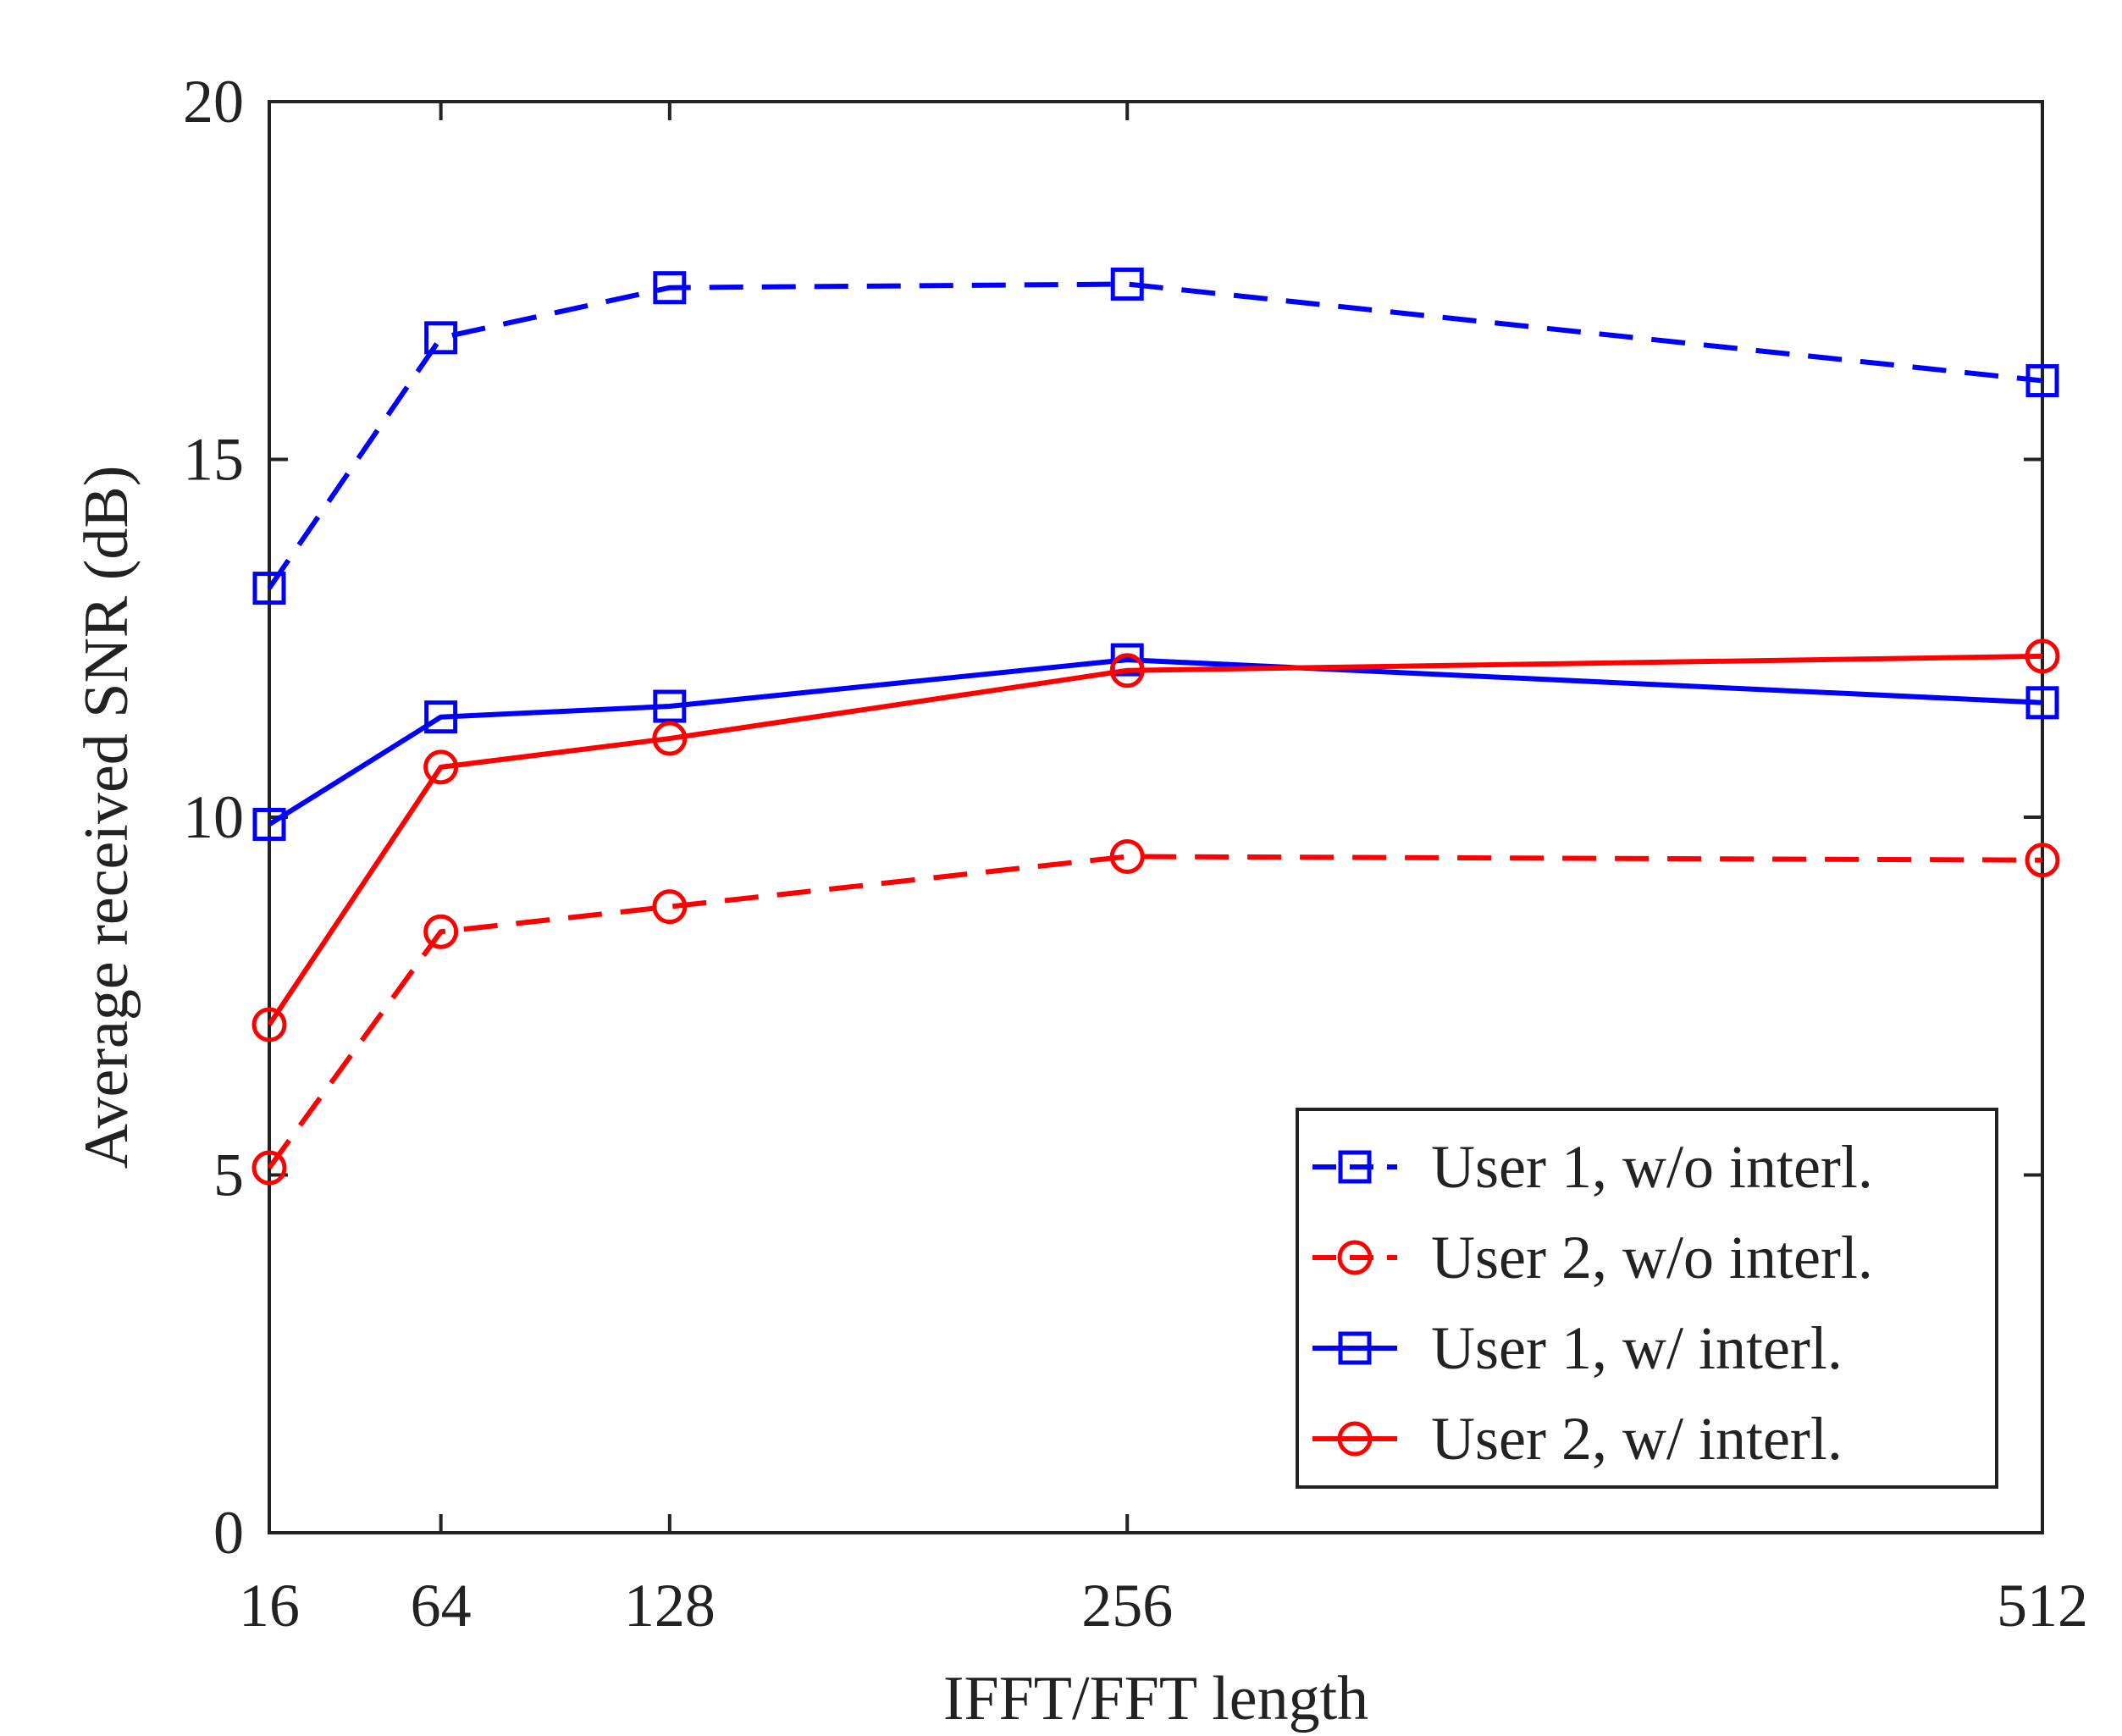 The width and height of the screenshot is (2122, 1736). What do you see at coordinates (228, 1175) in the screenshot?
I see `y-tick-label: 5` at bounding box center [228, 1175].